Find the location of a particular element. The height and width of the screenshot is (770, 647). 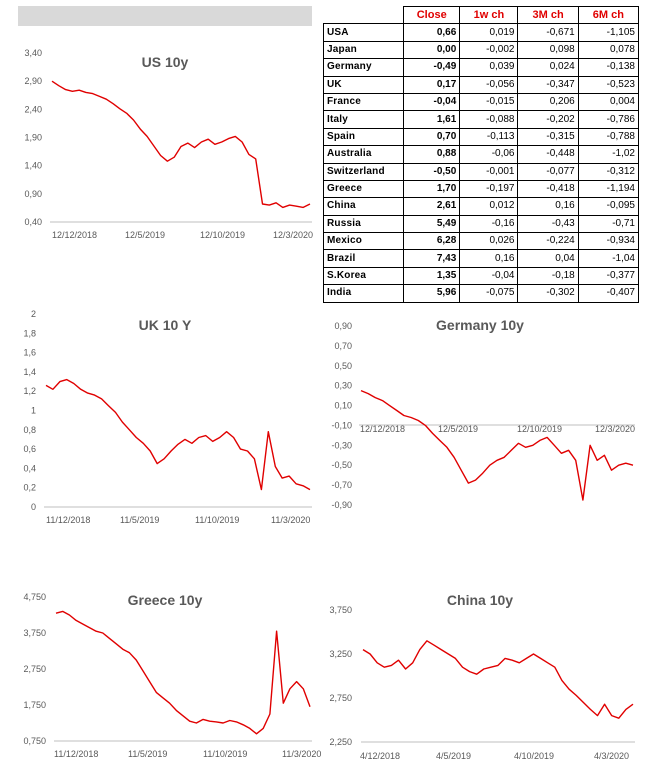

x-tick-label: 4/3/2020 is located at coordinates (611, 756).